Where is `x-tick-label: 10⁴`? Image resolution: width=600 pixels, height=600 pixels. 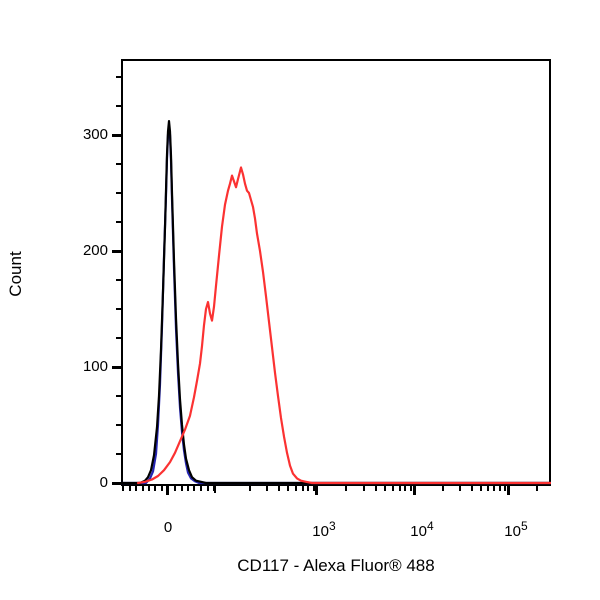 x-tick-label: 10⁴ is located at coordinates (422, 529).